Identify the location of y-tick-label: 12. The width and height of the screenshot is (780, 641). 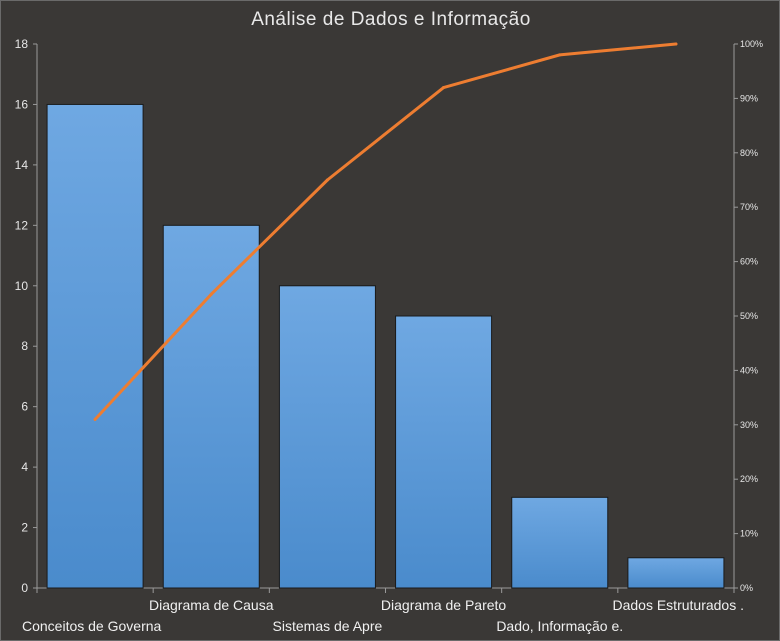
(22, 225).